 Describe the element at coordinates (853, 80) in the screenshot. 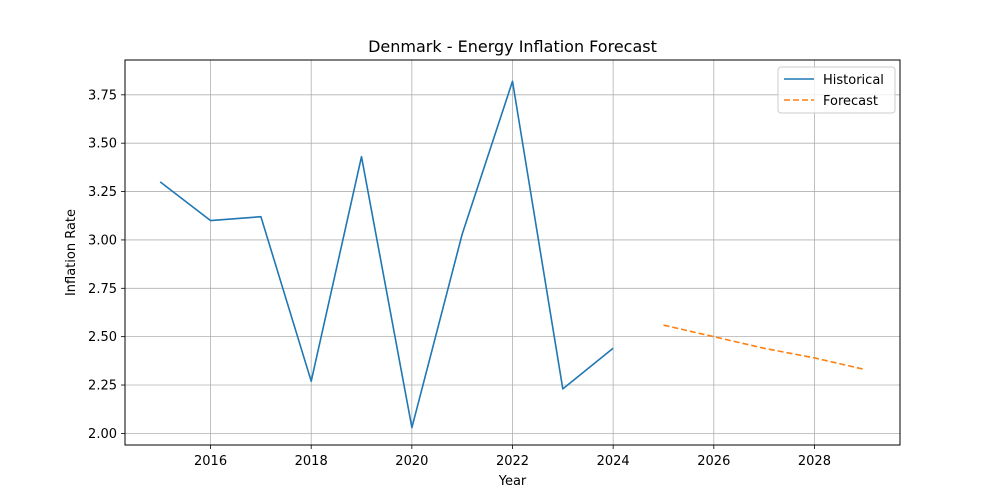

I see `legend-historical-label: Historical` at that location.